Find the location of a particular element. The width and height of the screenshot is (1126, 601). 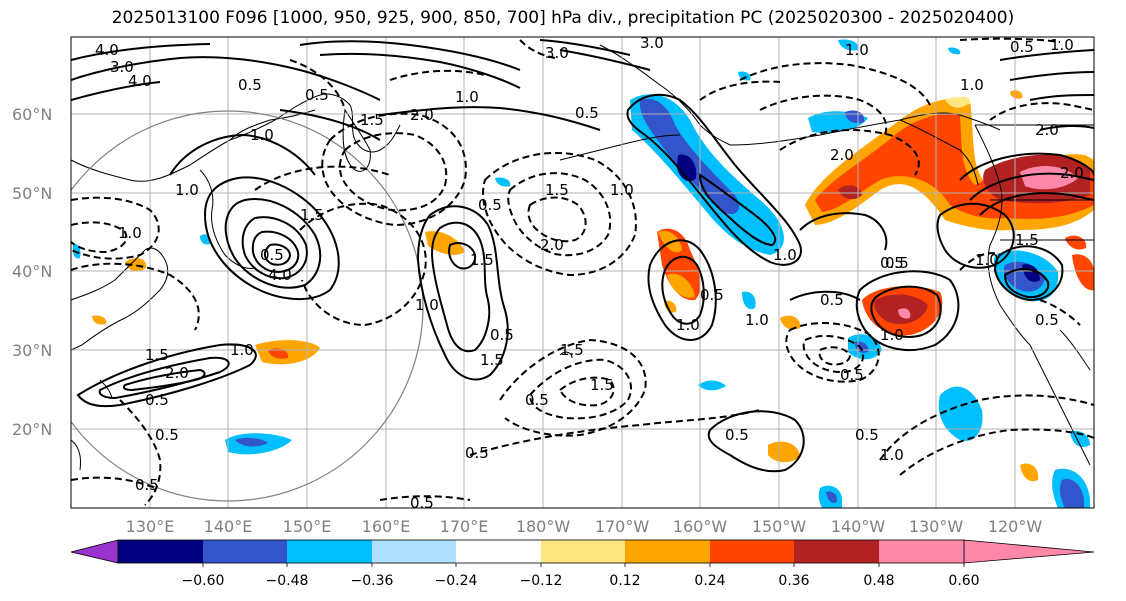

colorbar-tick-label: 0.48 is located at coordinates (878, 581).